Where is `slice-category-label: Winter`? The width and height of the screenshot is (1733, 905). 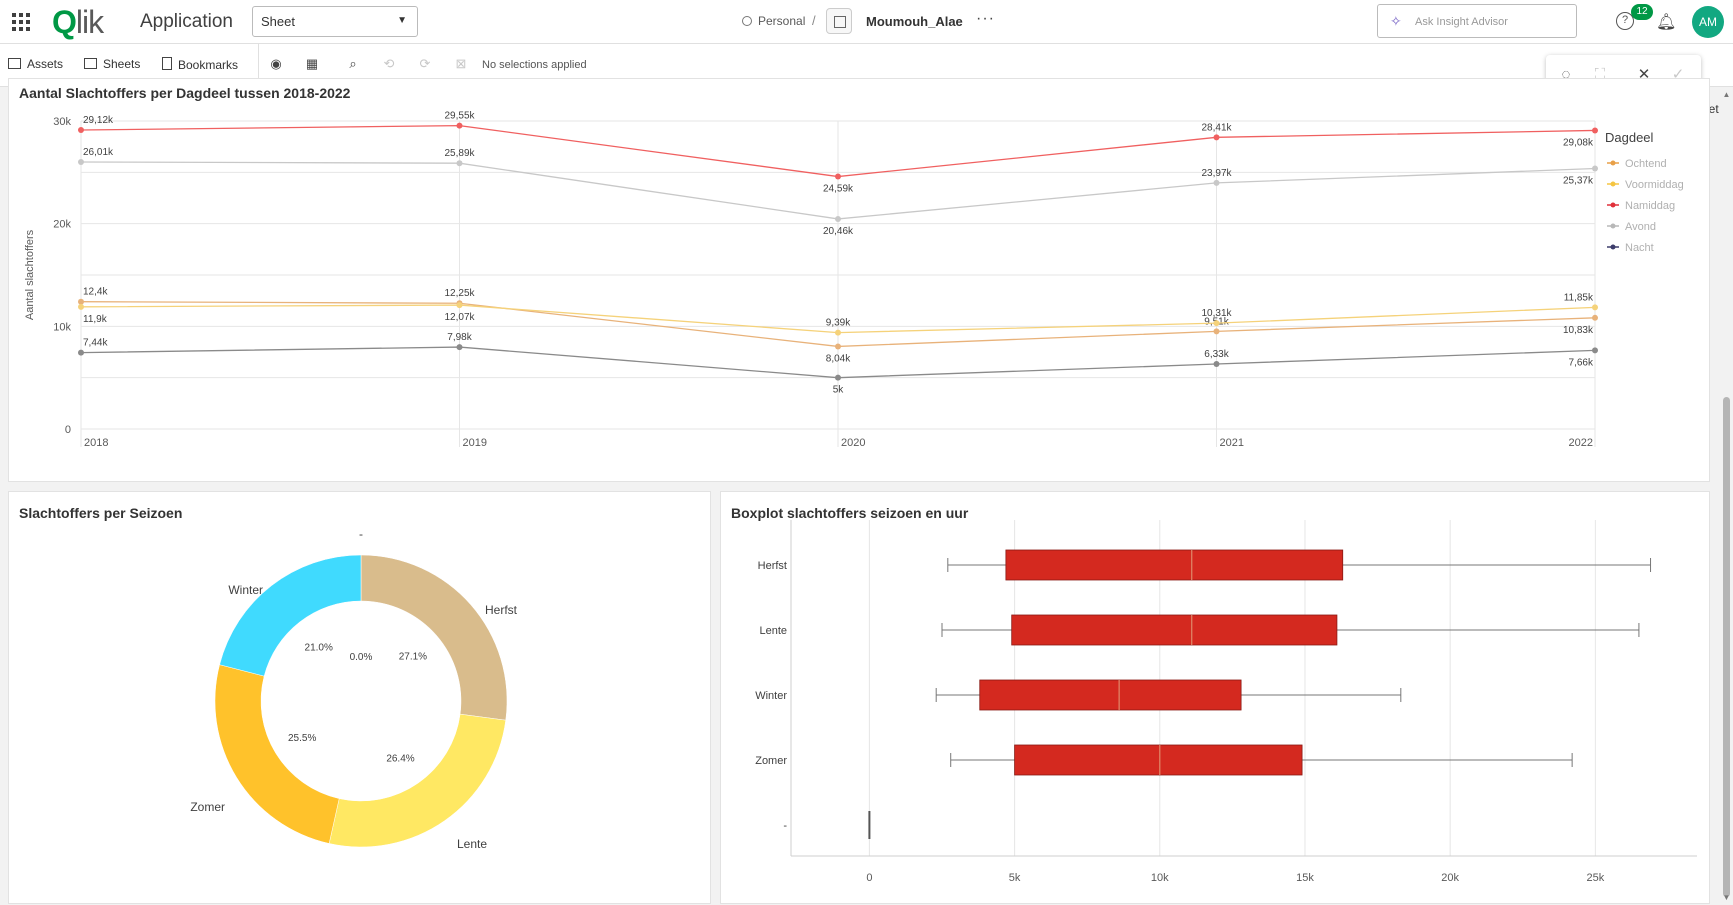 slice-category-label: Winter is located at coordinates (245, 590).